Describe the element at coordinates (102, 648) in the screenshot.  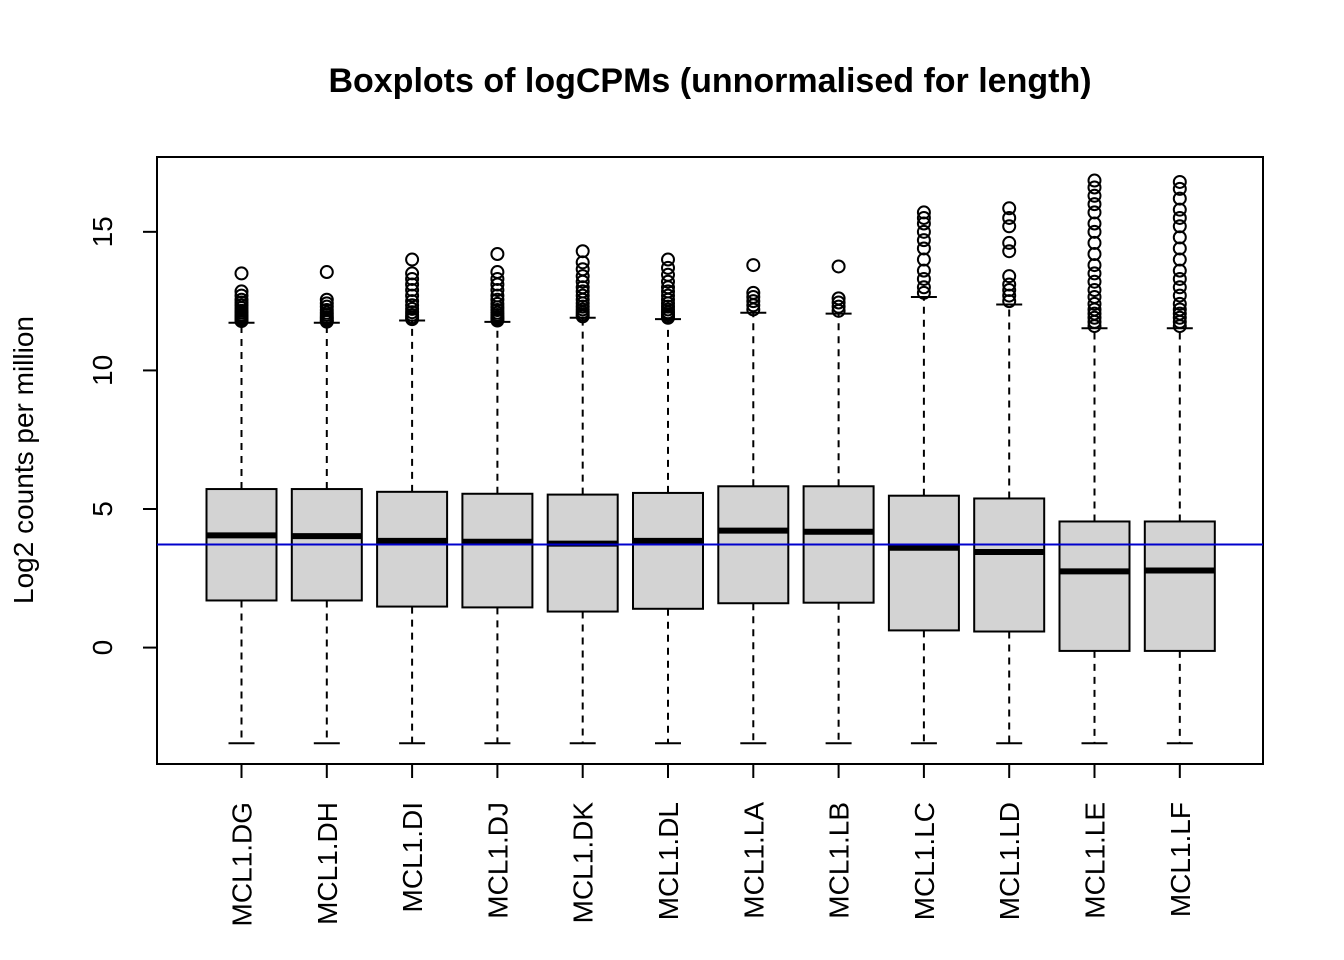
I see `y-tick-label: 0` at that location.